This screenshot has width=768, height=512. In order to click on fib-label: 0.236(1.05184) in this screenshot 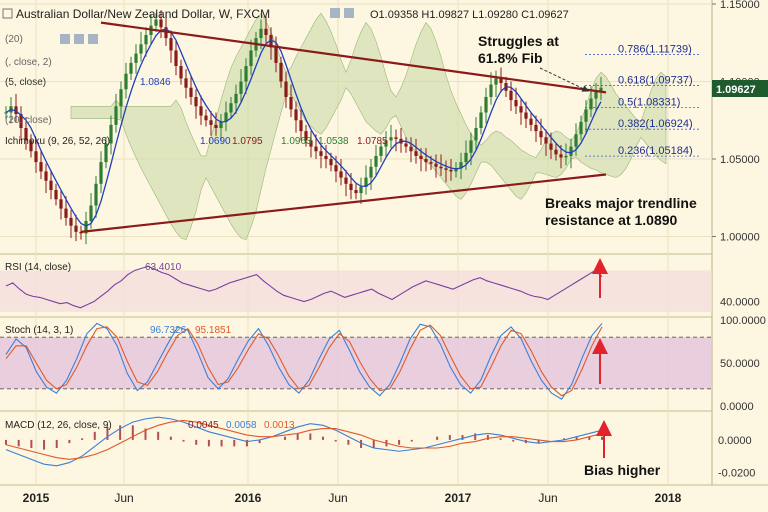, I will do `click(655, 151)`.